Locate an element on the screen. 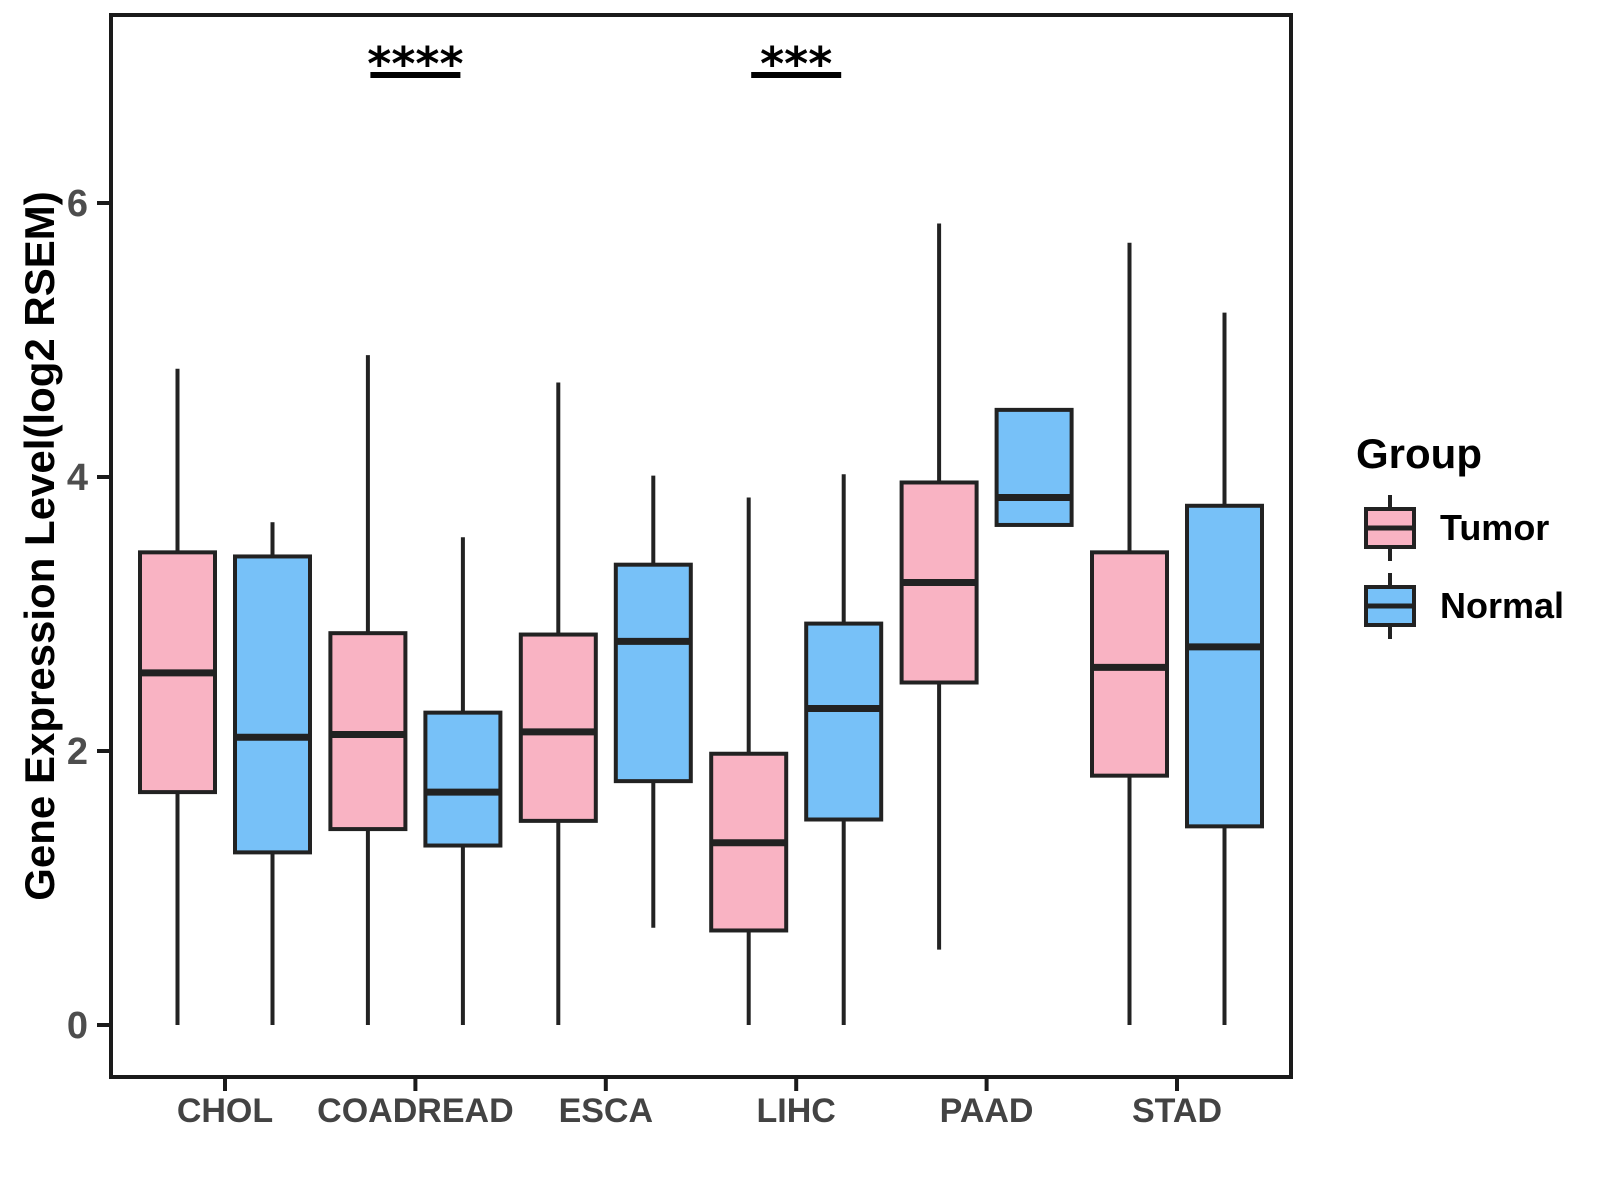 The height and width of the screenshot is (1200, 1600). x-axis-category-label: STAD is located at coordinates (1177, 1111).